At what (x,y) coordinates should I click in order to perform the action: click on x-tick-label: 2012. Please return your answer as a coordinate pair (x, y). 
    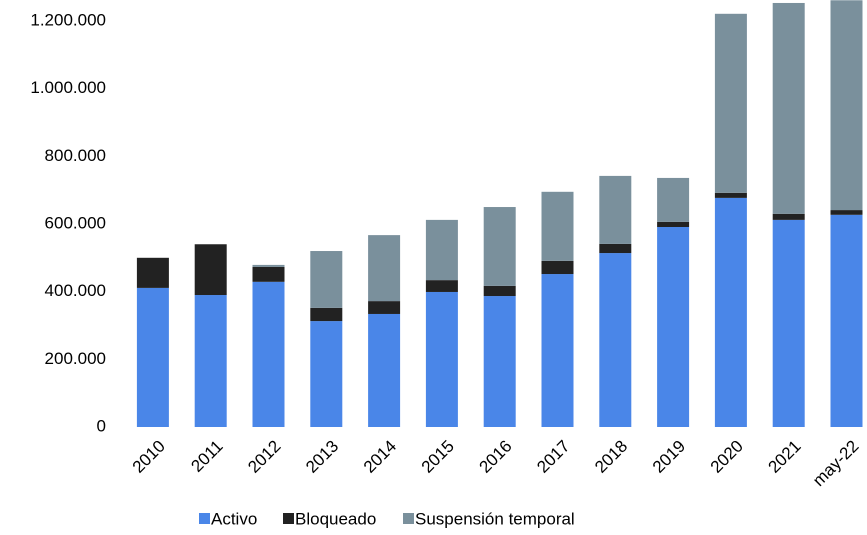
    Looking at the image, I should click on (264, 457).